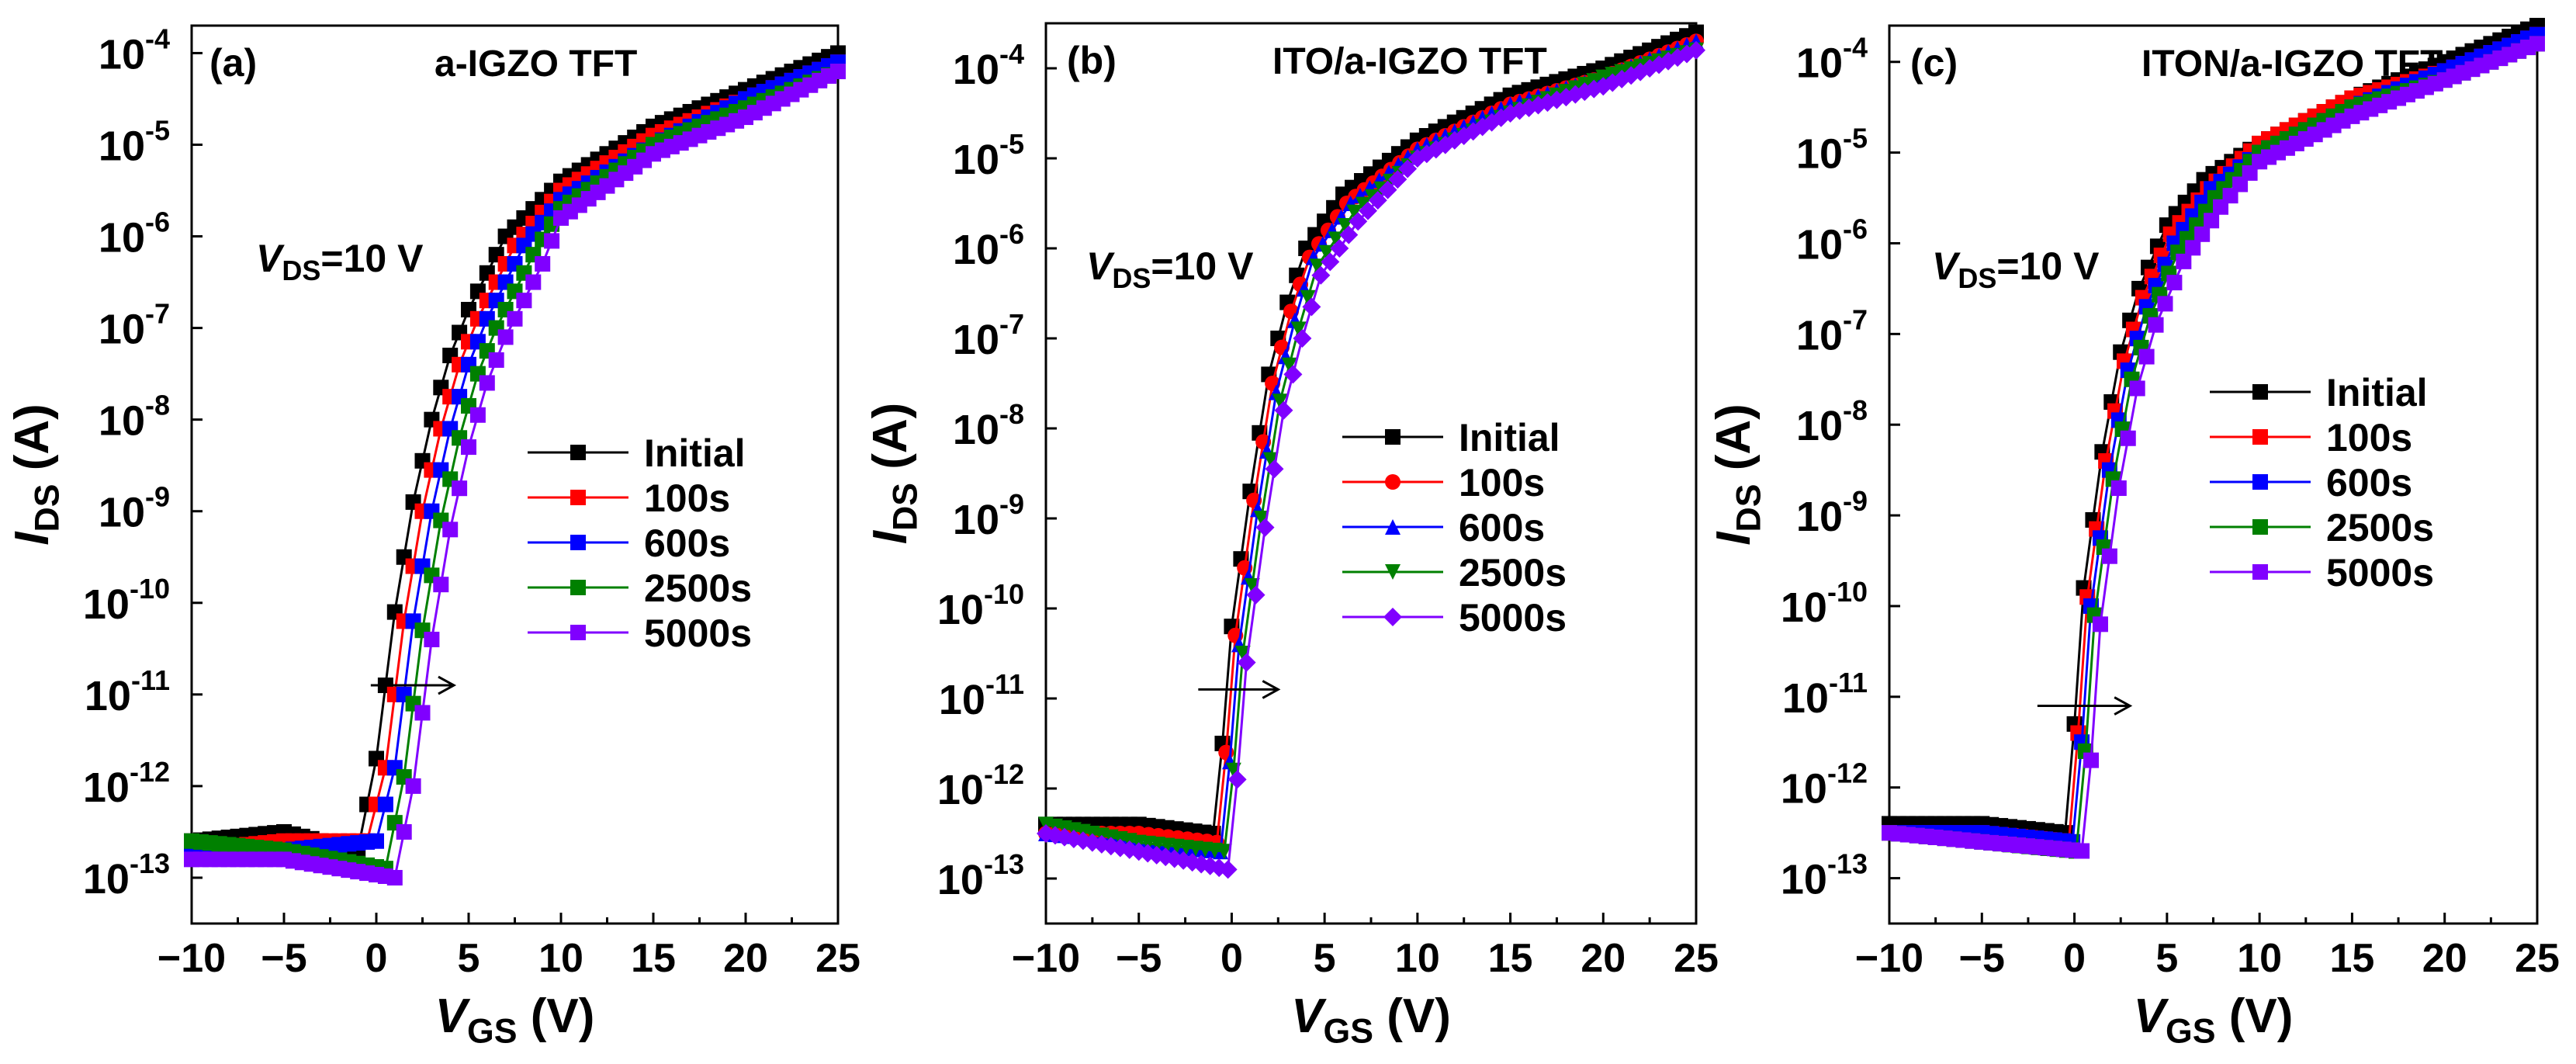 Image resolution: width=2576 pixels, height=1064 pixels. Describe the element at coordinates (1855, 410) in the screenshot. I see `y-tick-exponent: -8` at that location.